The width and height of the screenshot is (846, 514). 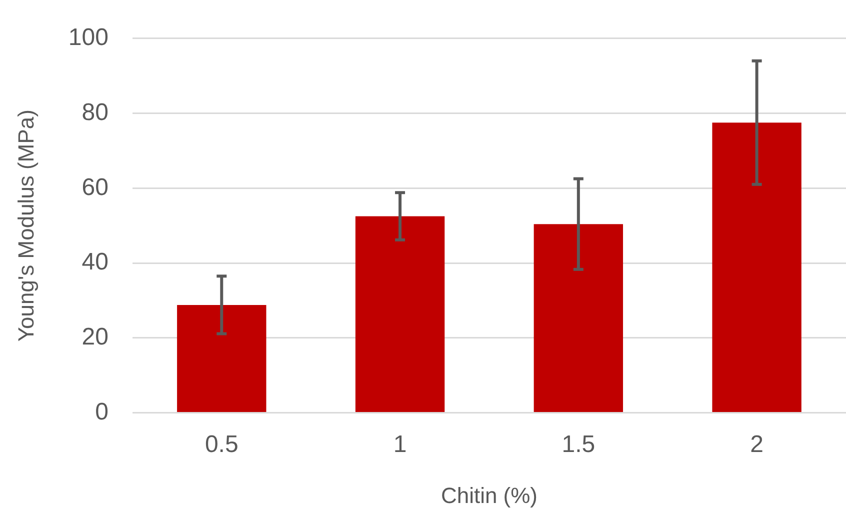 What do you see at coordinates (95, 187) in the screenshot?
I see `y-tick-label: 60` at bounding box center [95, 187].